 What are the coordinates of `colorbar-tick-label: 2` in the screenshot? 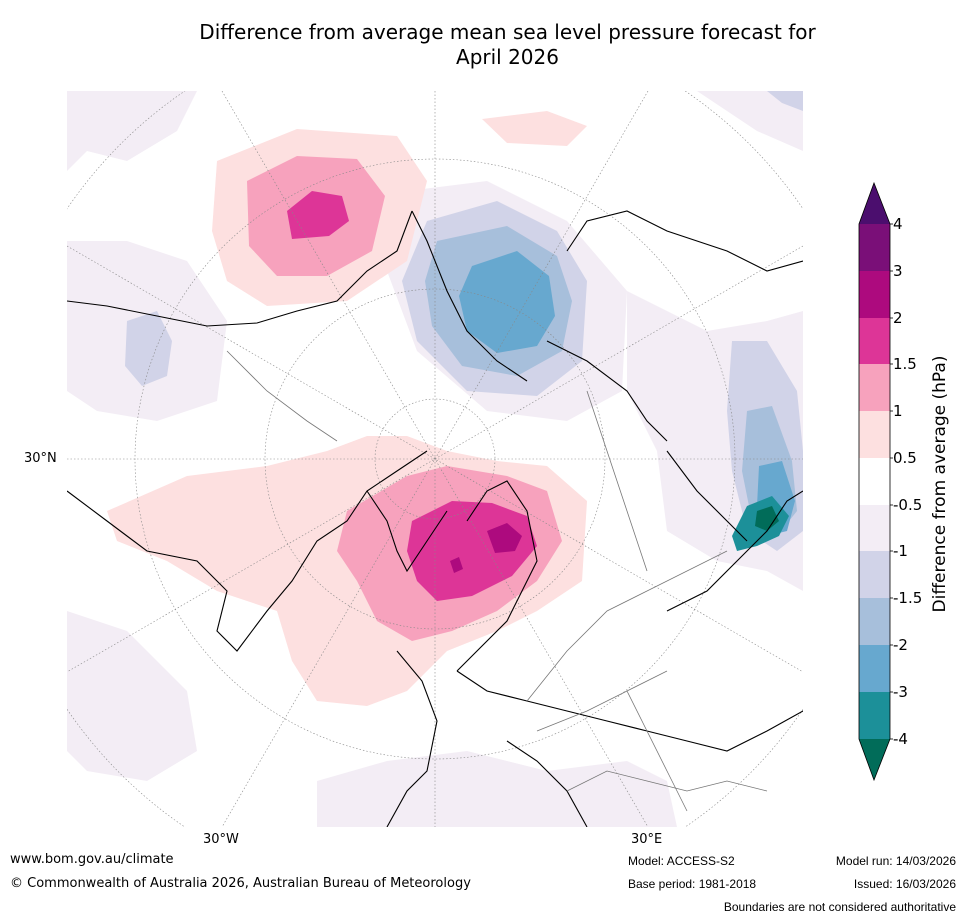 It's located at (898, 318).